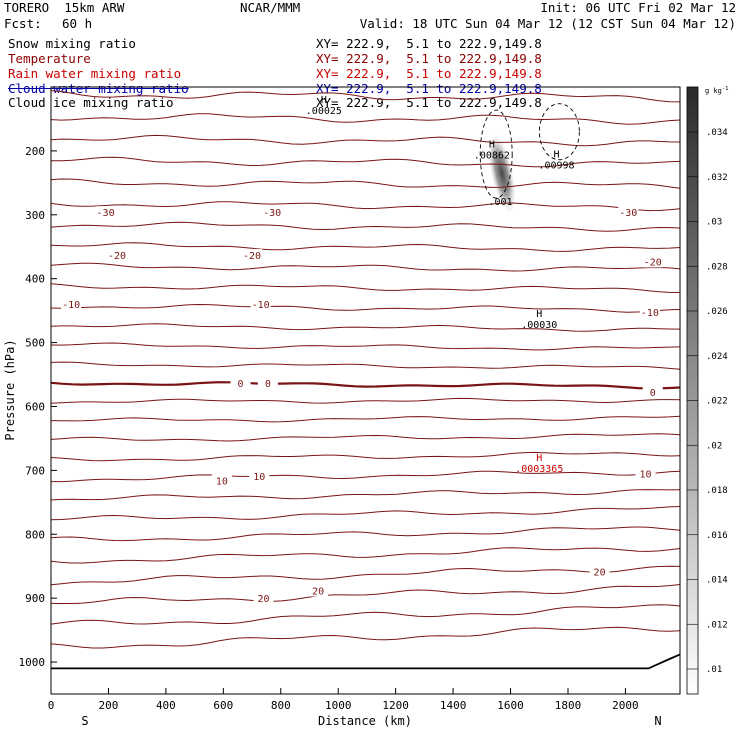 Image resolution: width=740 pixels, height=740 pixels. Describe the element at coordinates (91, 102) in the screenshot. I see `legend-name-cloud-ice: Cloud ice mixing ratio` at that location.